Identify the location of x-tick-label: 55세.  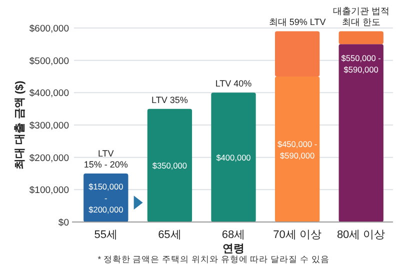
(106, 235).